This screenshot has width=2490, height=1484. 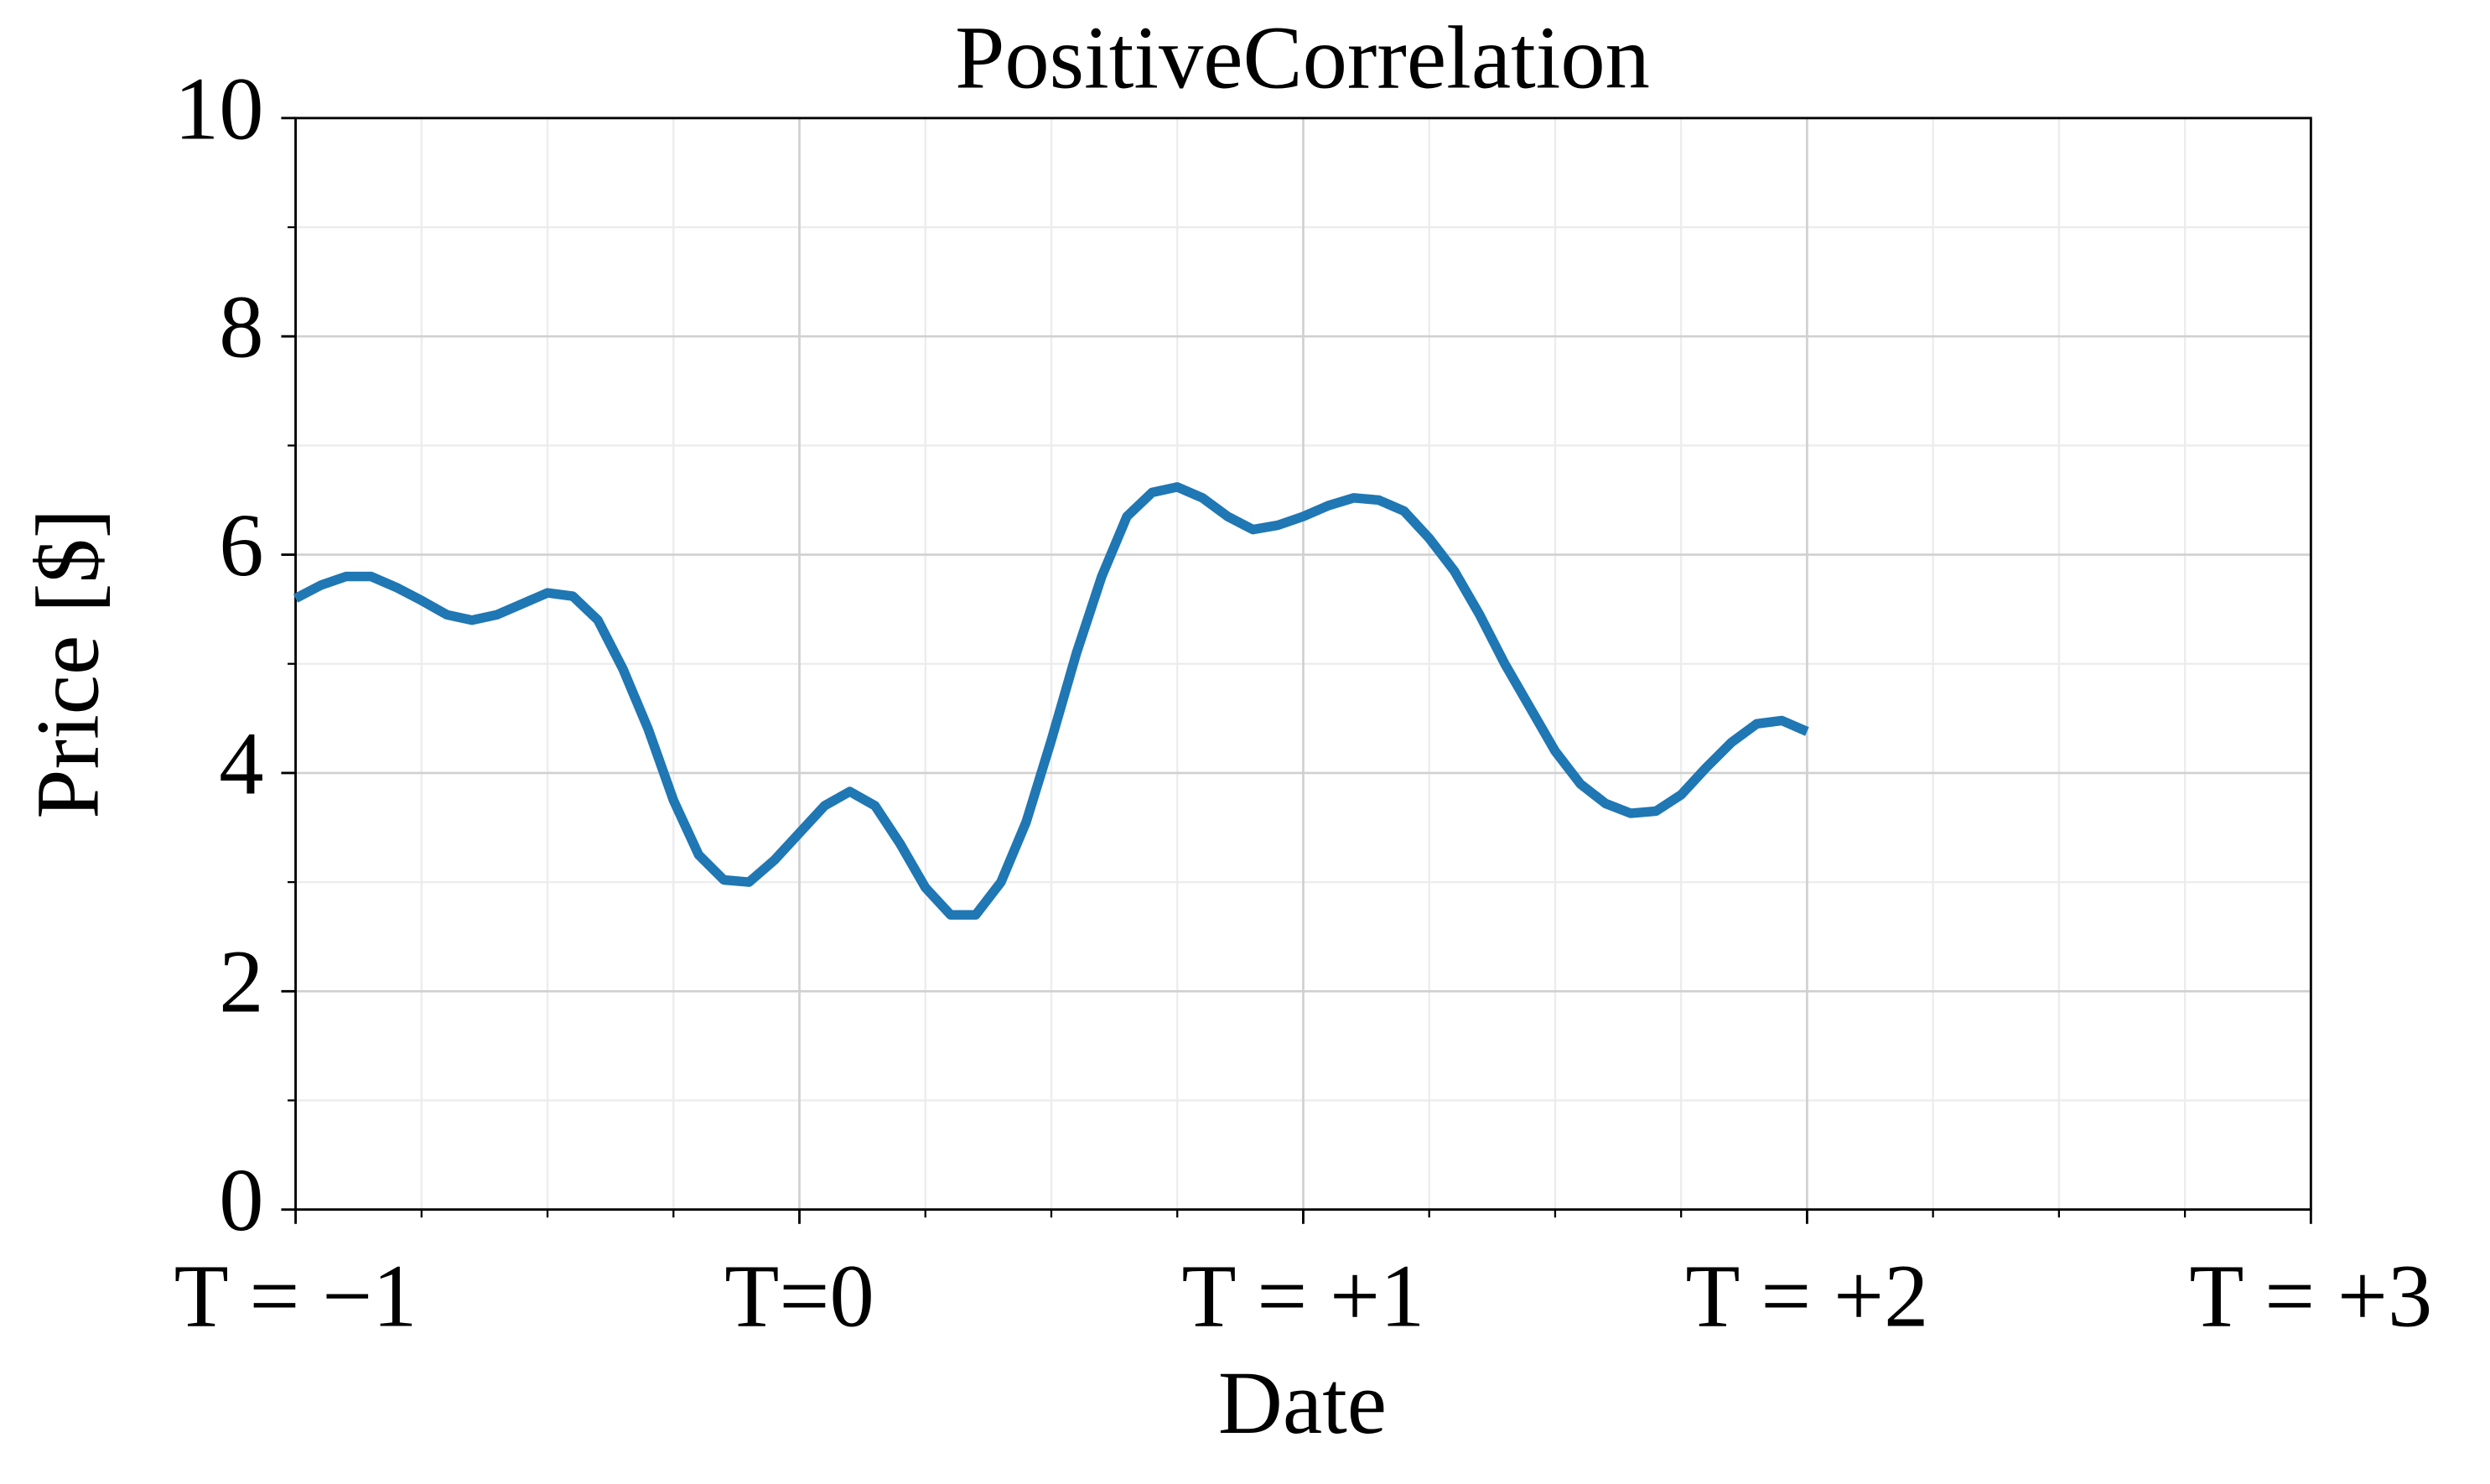 What do you see at coordinates (241, 327) in the screenshot?
I see `y-tick-label: 8` at bounding box center [241, 327].